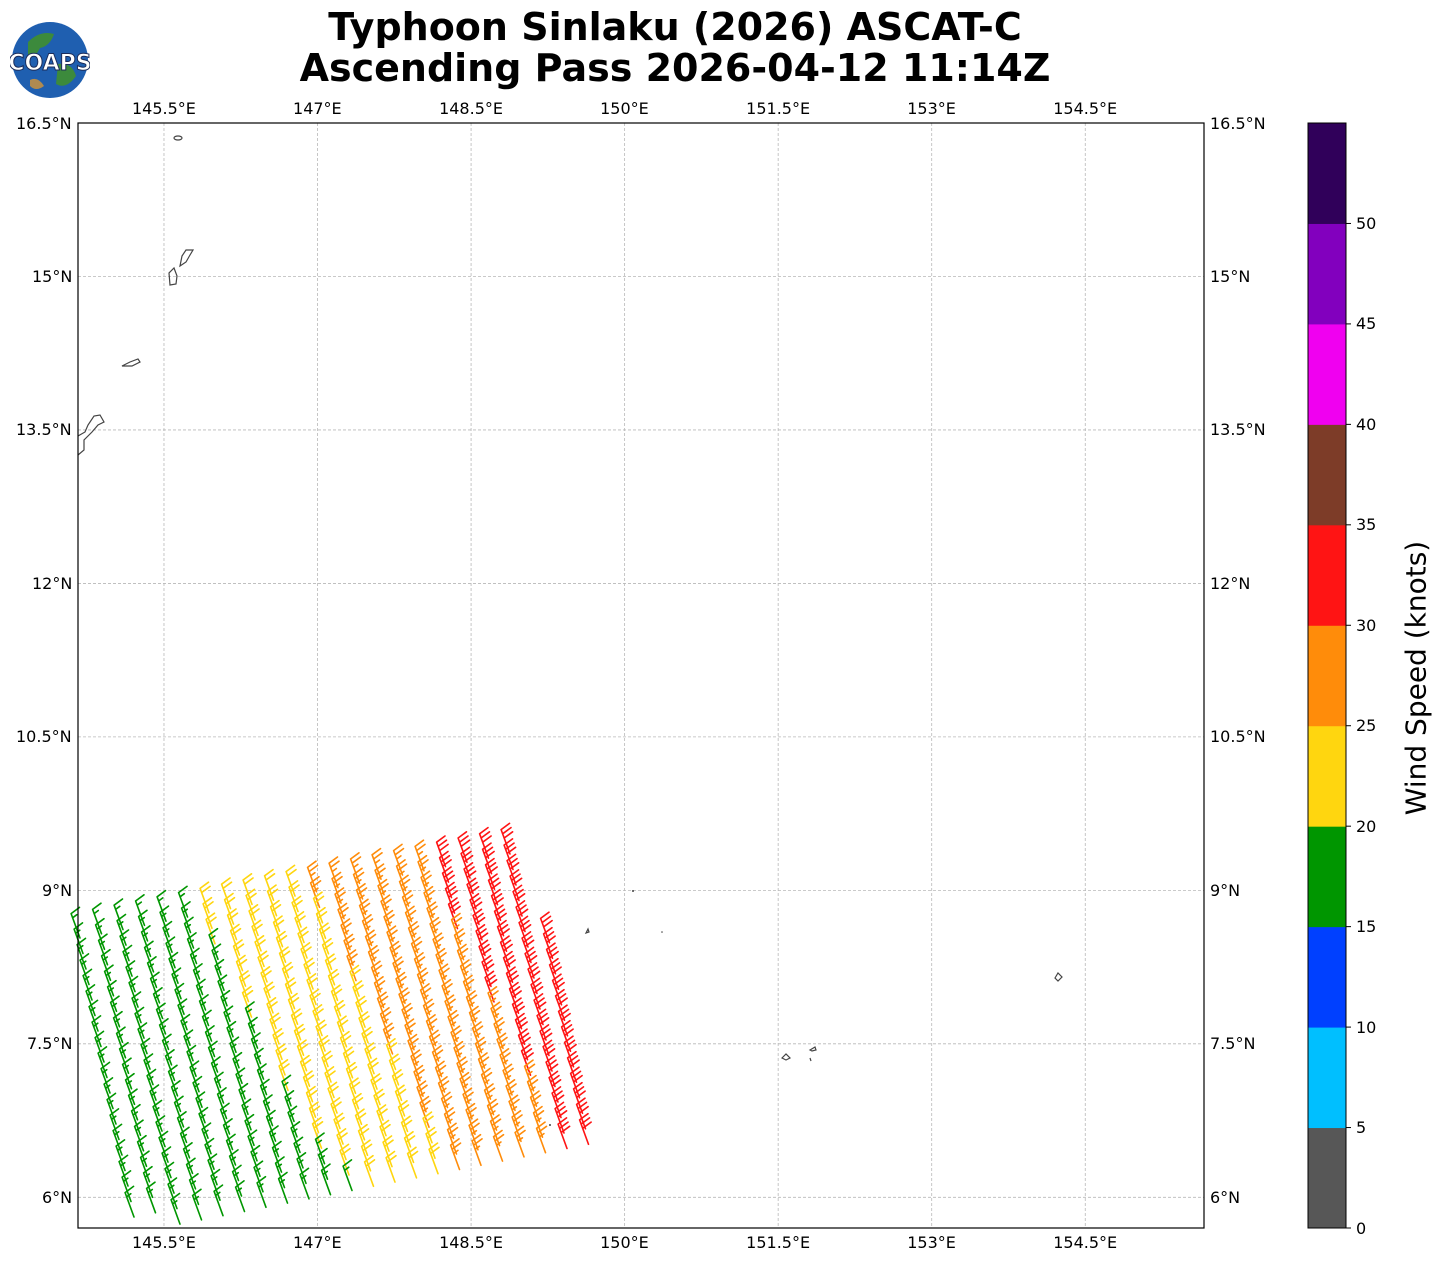 The image size is (1445, 1264). Describe the element at coordinates (624, 1242) in the screenshot. I see `lon-tick-label-bottom: 150°E` at that location.